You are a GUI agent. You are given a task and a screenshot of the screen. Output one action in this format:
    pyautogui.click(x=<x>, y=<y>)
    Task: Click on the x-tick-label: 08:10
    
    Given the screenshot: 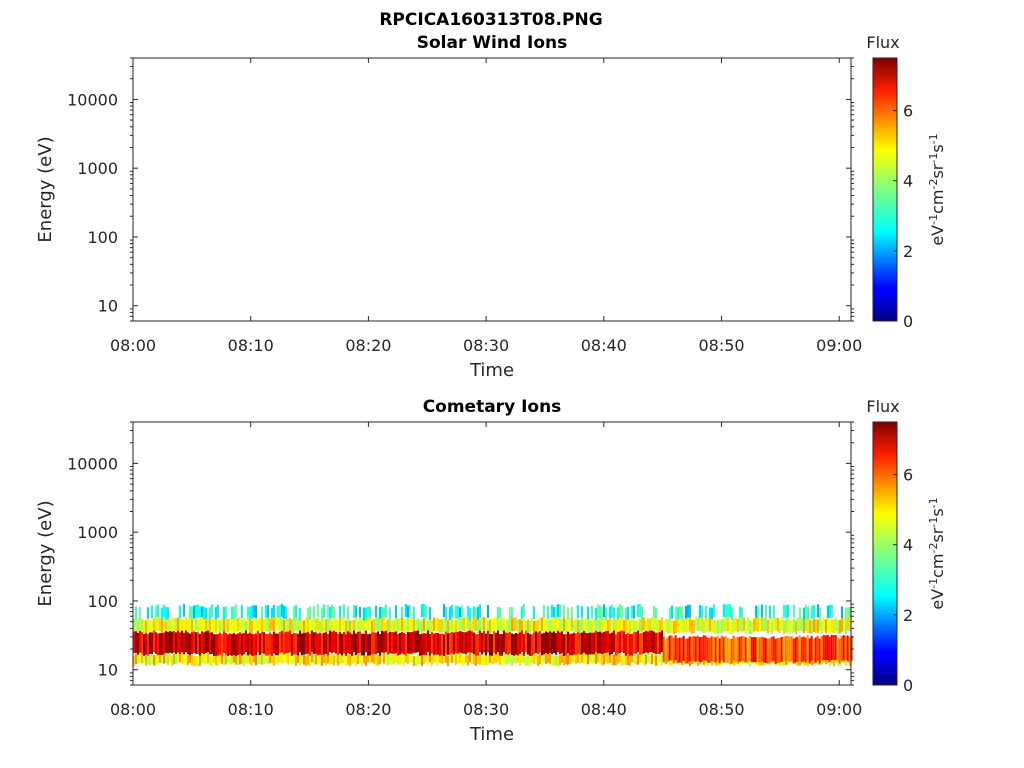 What is the action you would take?
    pyautogui.click(x=251, y=345)
    